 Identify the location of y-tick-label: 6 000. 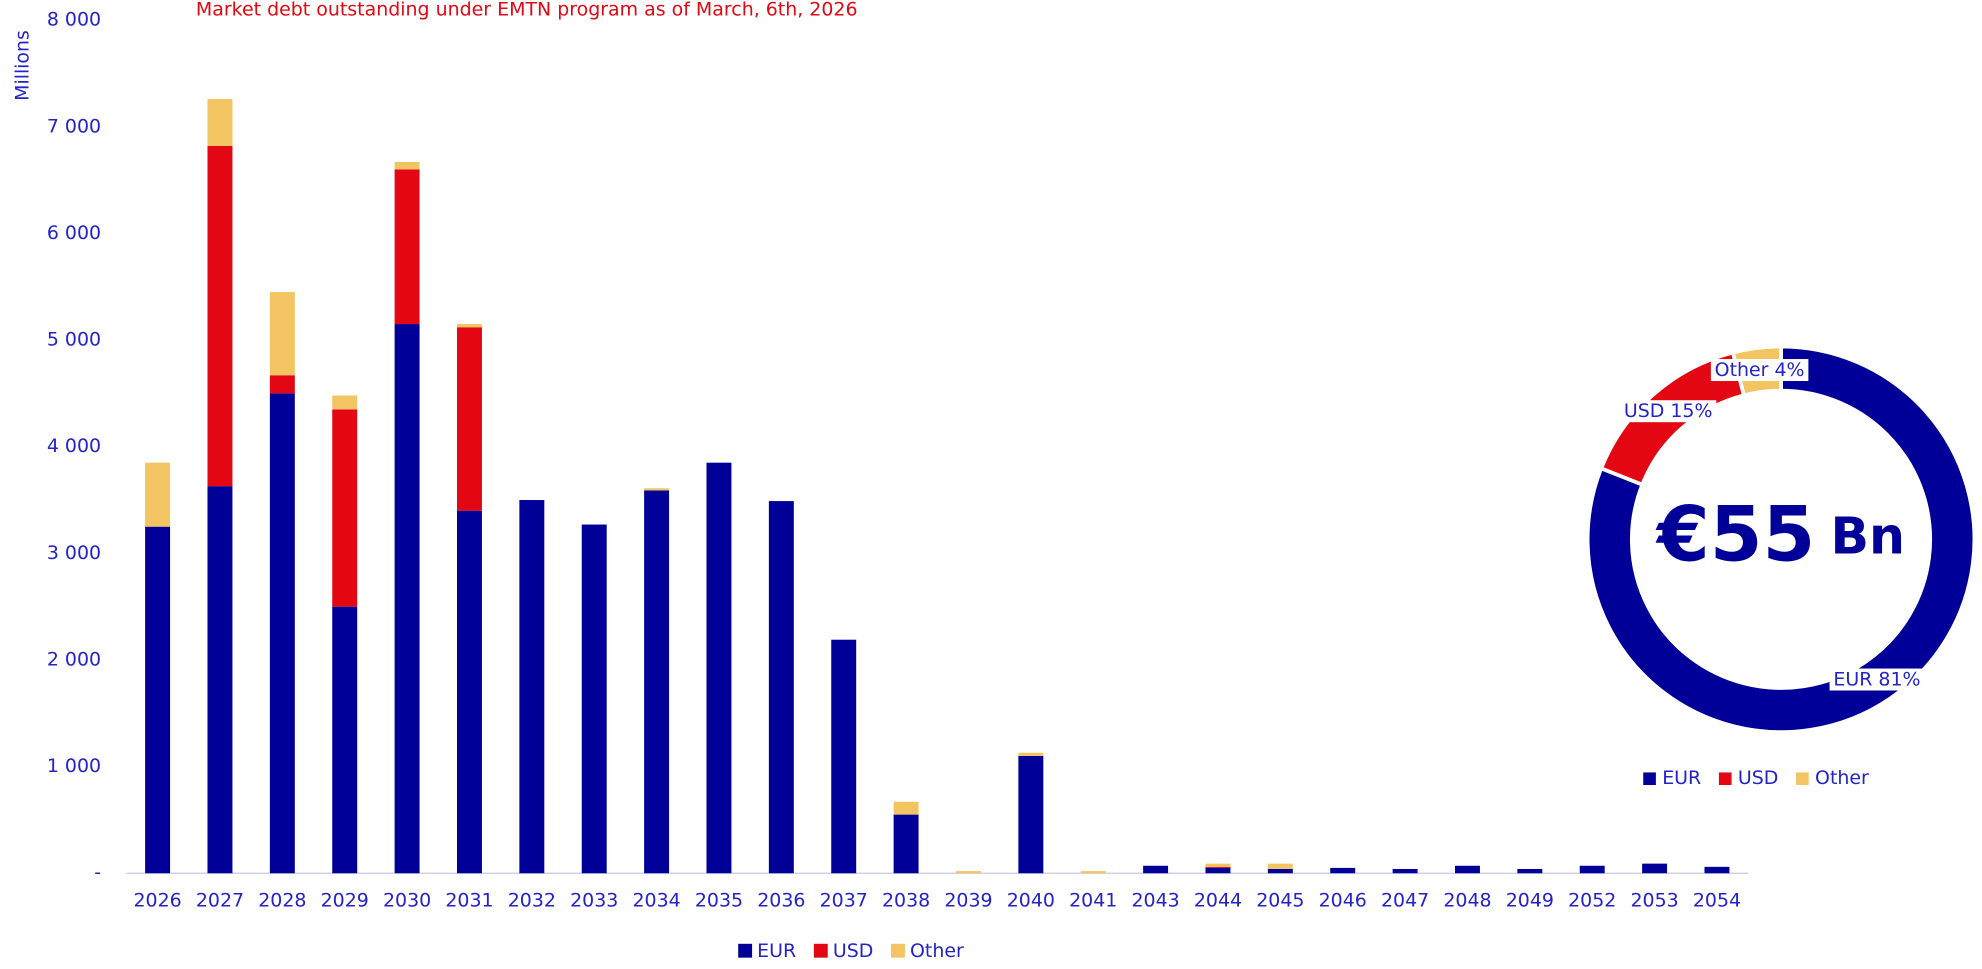
(74, 233).